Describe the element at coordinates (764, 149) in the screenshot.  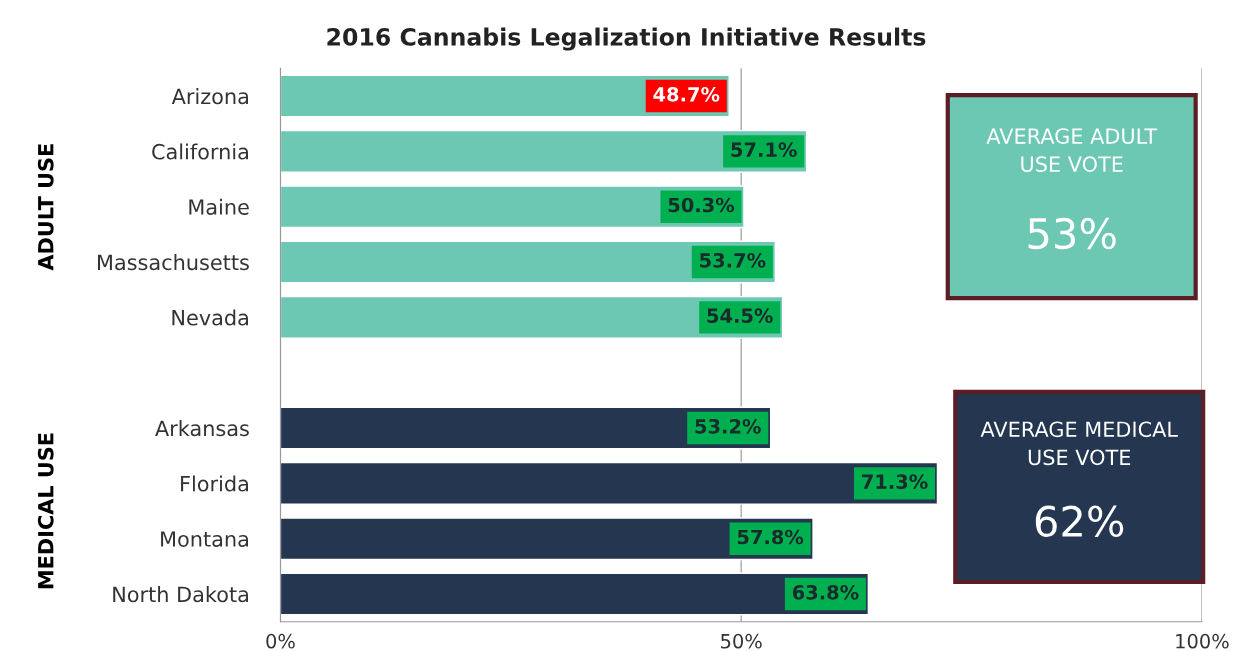
I see `data-label: 57.1%` at that location.